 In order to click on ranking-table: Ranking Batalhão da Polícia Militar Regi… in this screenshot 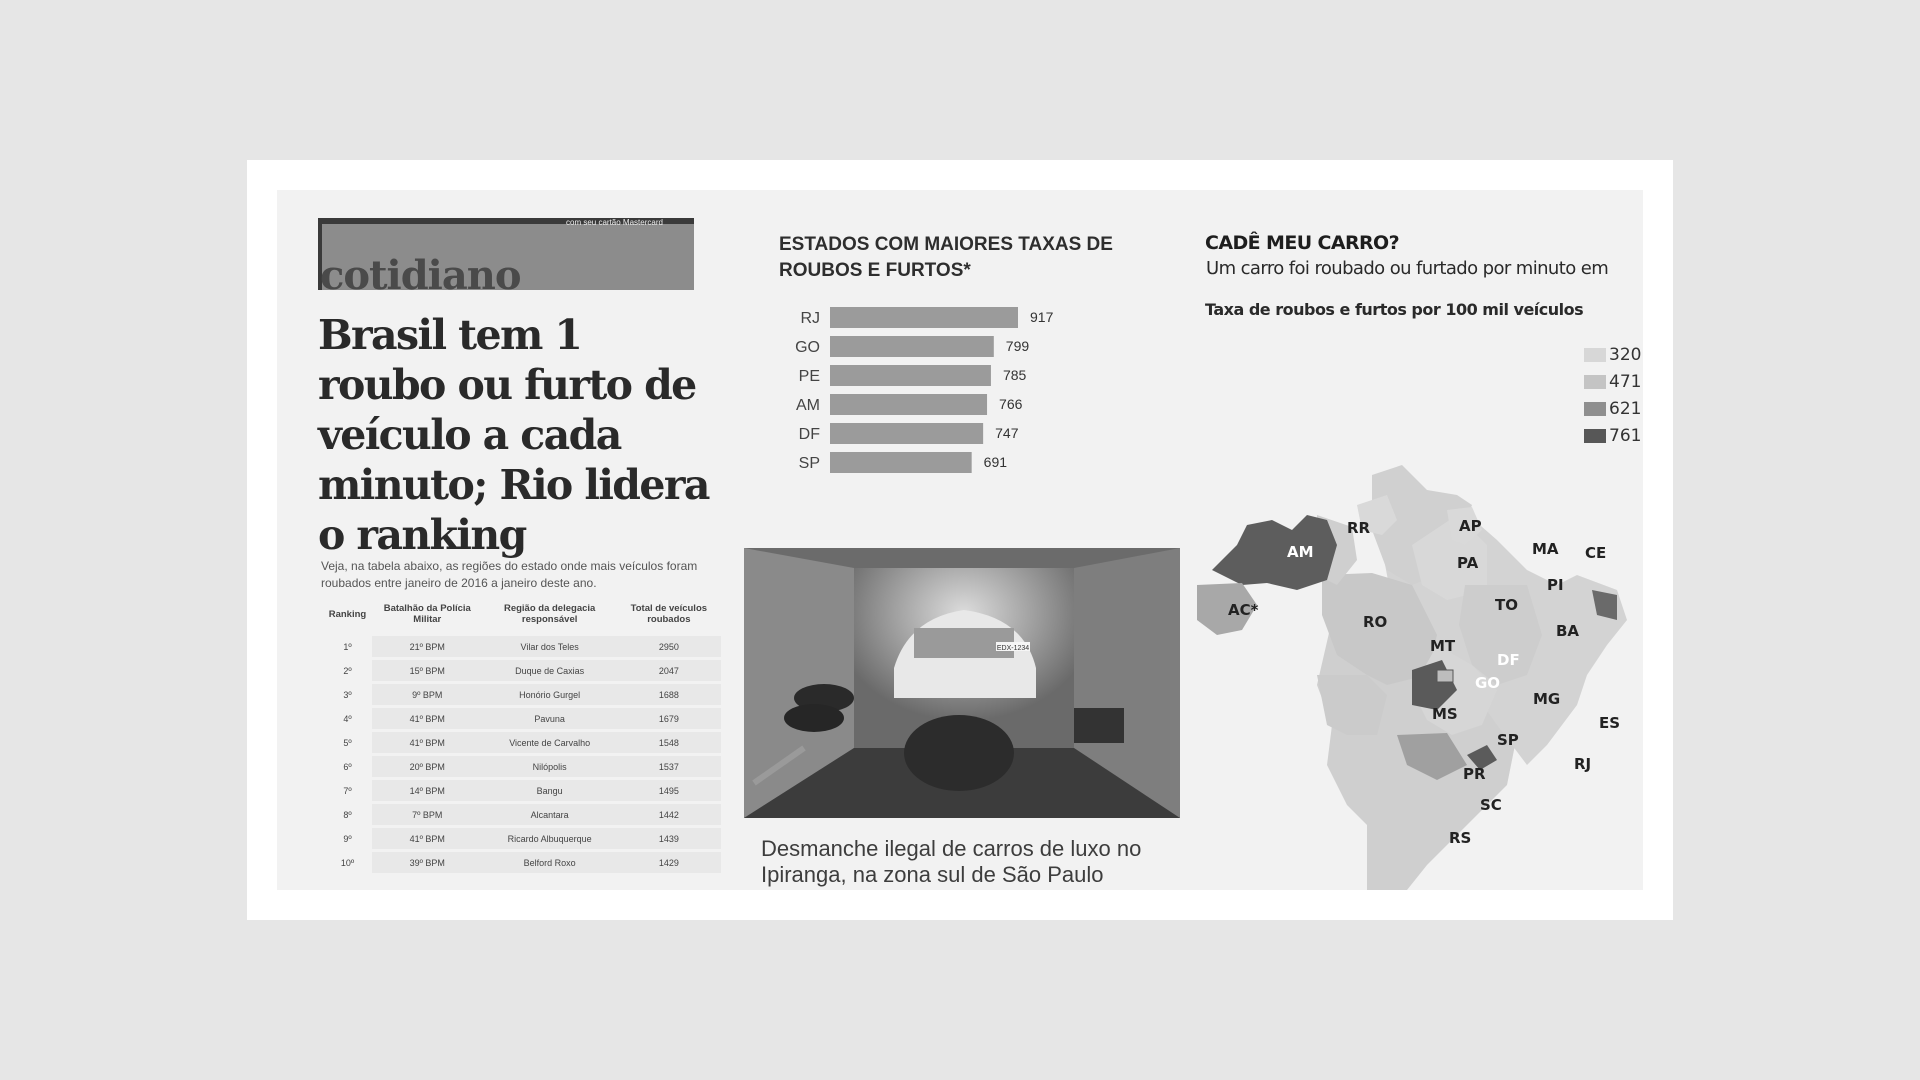, I will do `click(522, 737)`.